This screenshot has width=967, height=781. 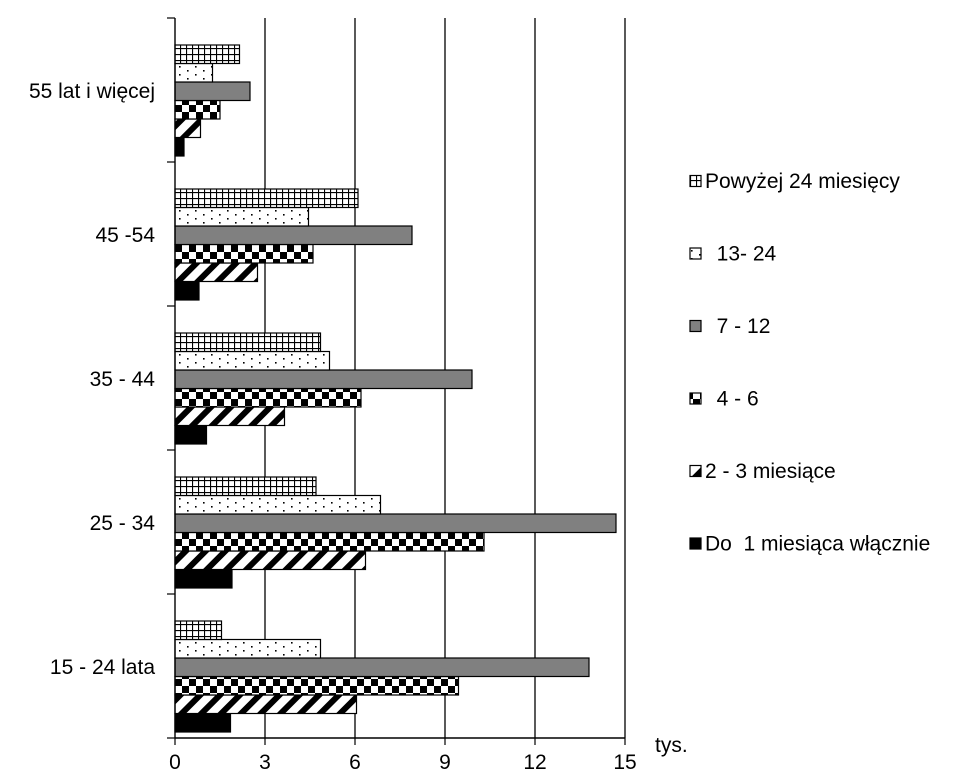 I want to click on x-tick-label: 9, so click(x=445, y=762).